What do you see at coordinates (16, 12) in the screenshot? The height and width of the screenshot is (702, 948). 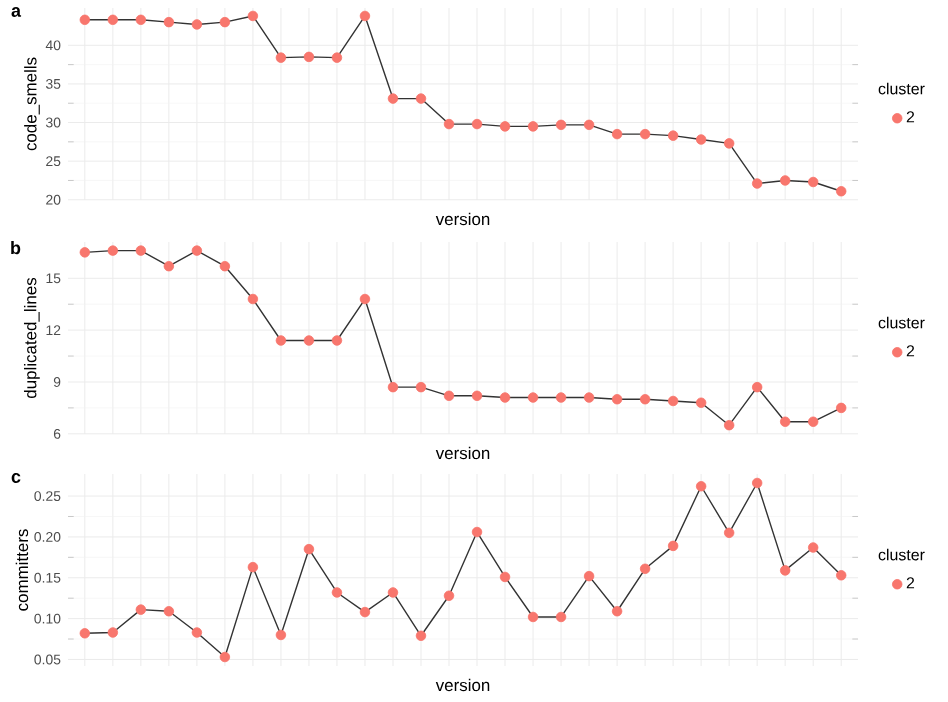 I see `chart-title: a` at bounding box center [16, 12].